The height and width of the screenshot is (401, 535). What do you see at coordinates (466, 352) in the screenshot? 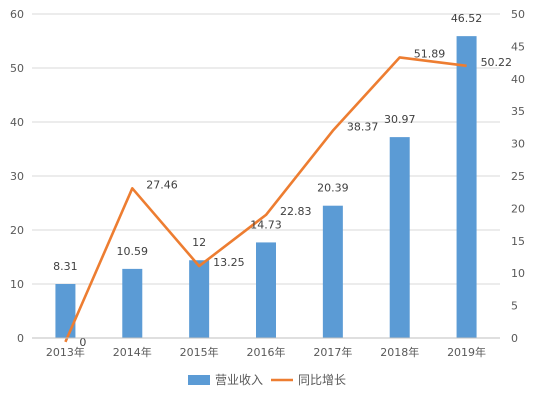
I see `x-tick: 2019年` at bounding box center [466, 352].